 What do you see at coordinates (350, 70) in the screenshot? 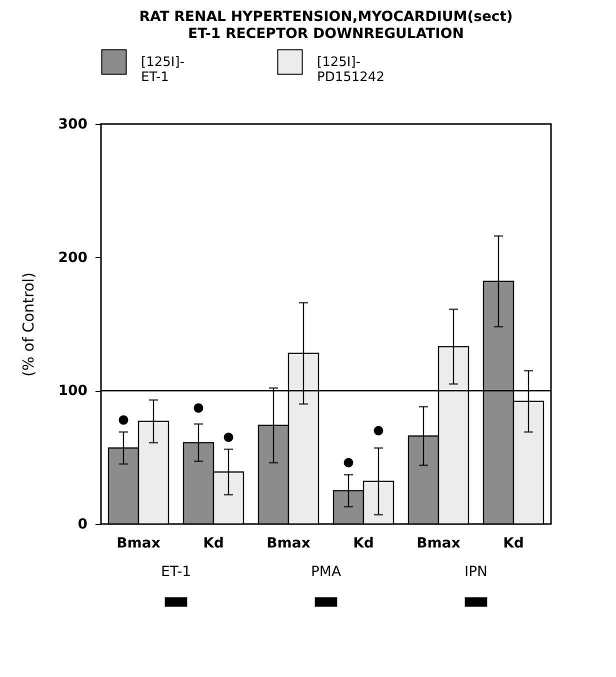
I see `legend-label: [125I]- PD151242` at bounding box center [350, 70].